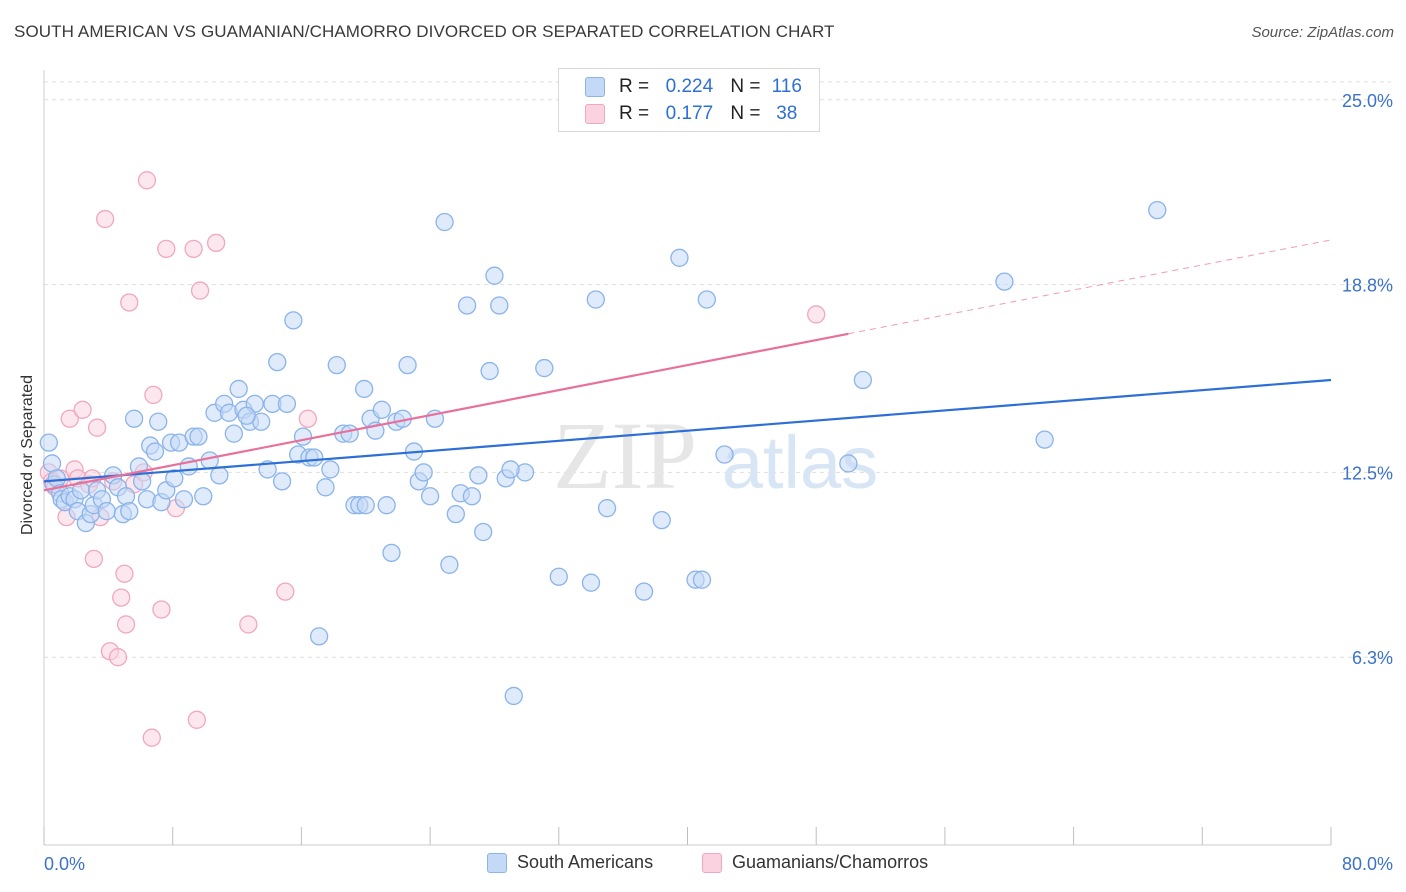 The height and width of the screenshot is (892, 1406). I want to click on legend-swatch-blue, so click(595, 87).